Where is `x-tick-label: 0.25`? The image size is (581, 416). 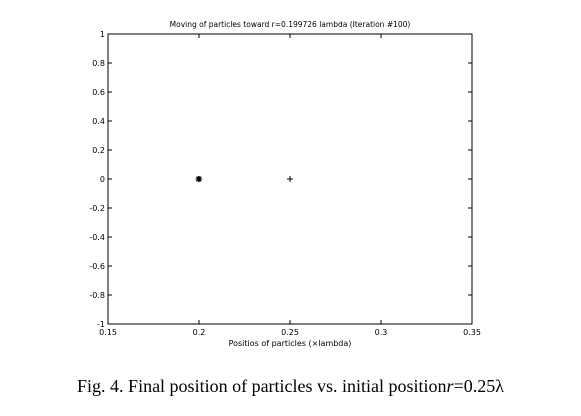 x-tick-label: 0.25 is located at coordinates (290, 332).